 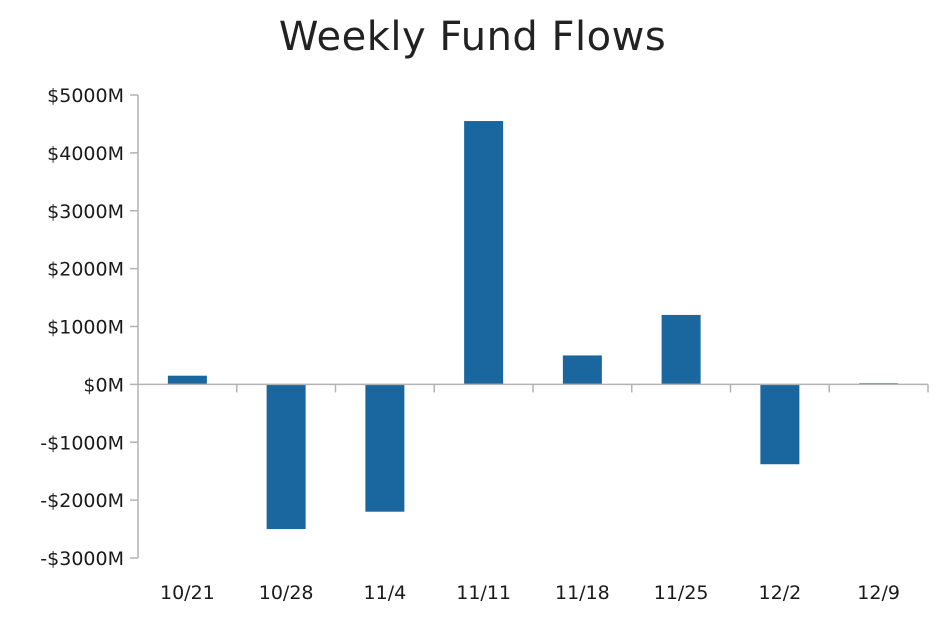 I want to click on y-tick-label: $4000M, so click(x=85, y=154).